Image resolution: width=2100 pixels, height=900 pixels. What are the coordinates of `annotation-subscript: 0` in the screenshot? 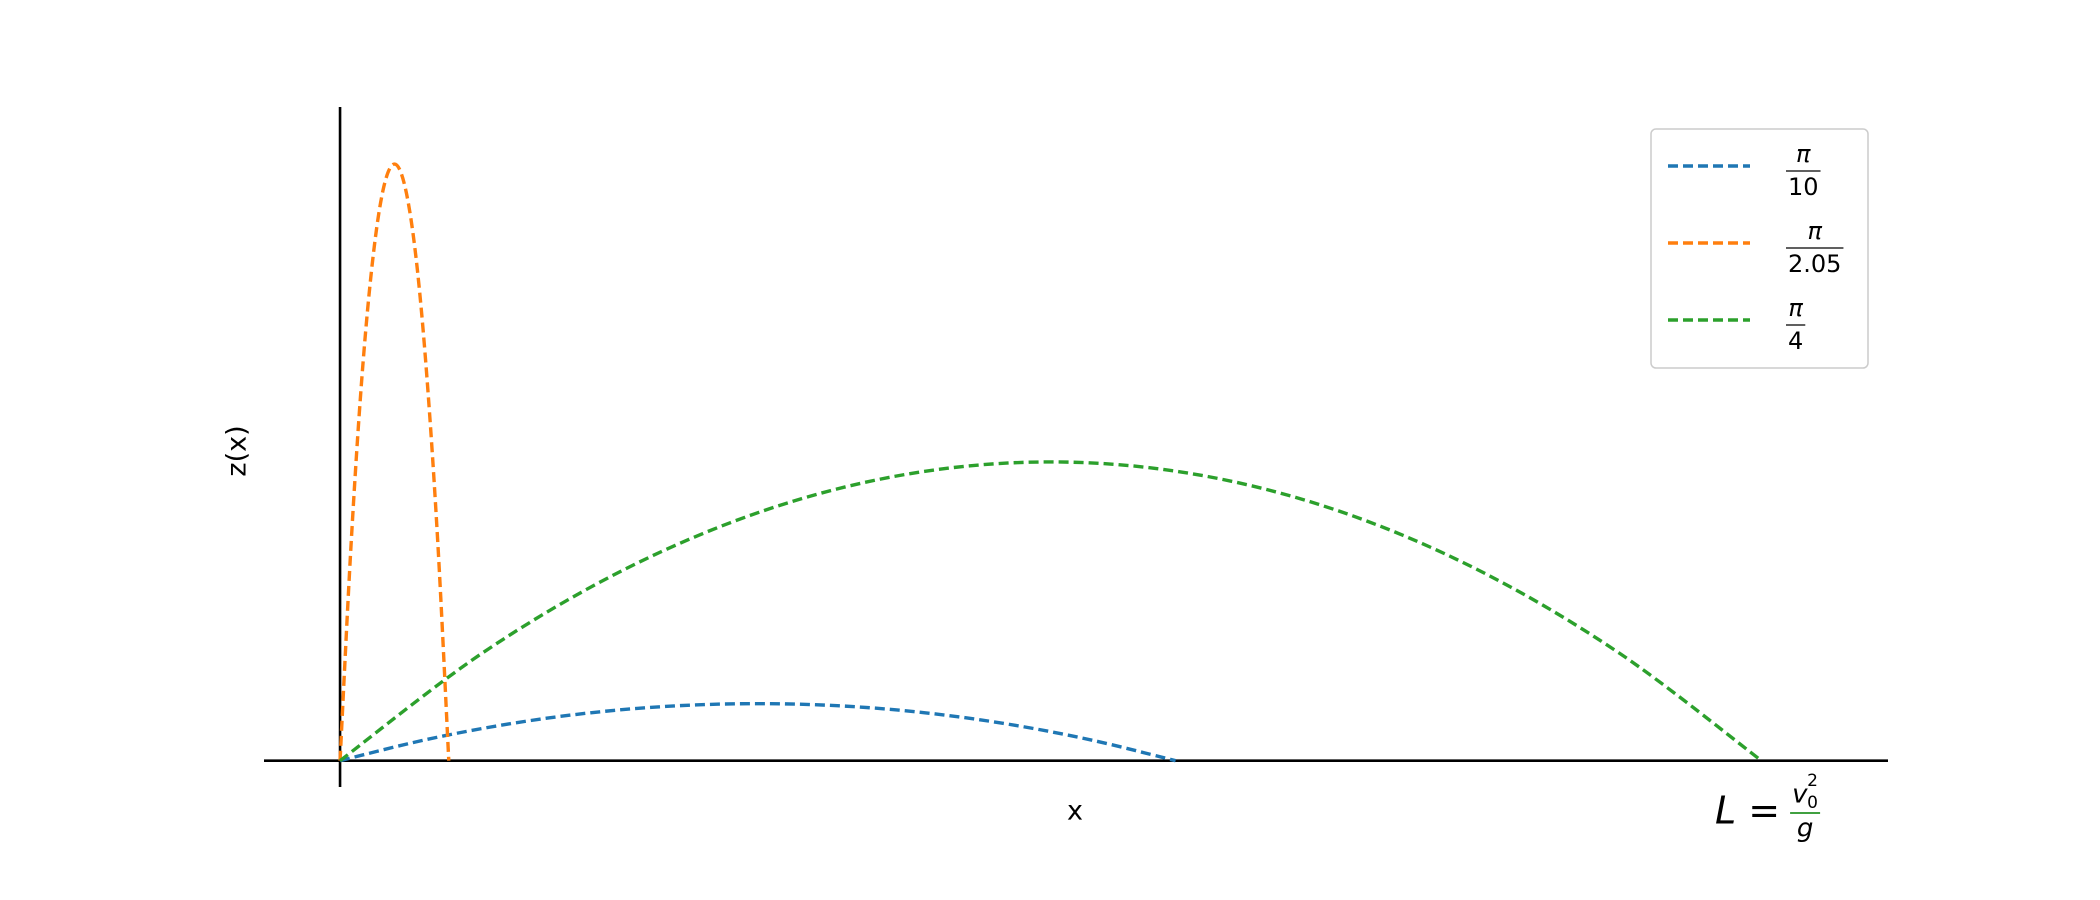 It's located at (1812, 803).